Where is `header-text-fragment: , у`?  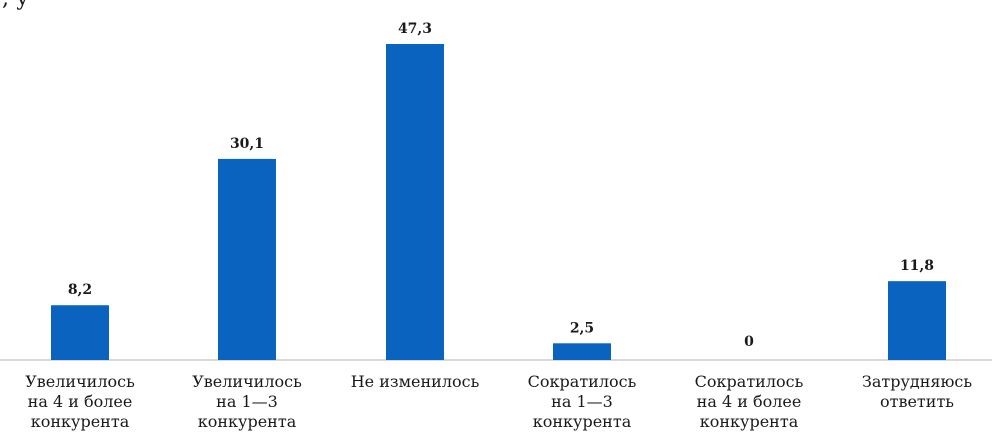
header-text-fragment: , у is located at coordinates (15, 5).